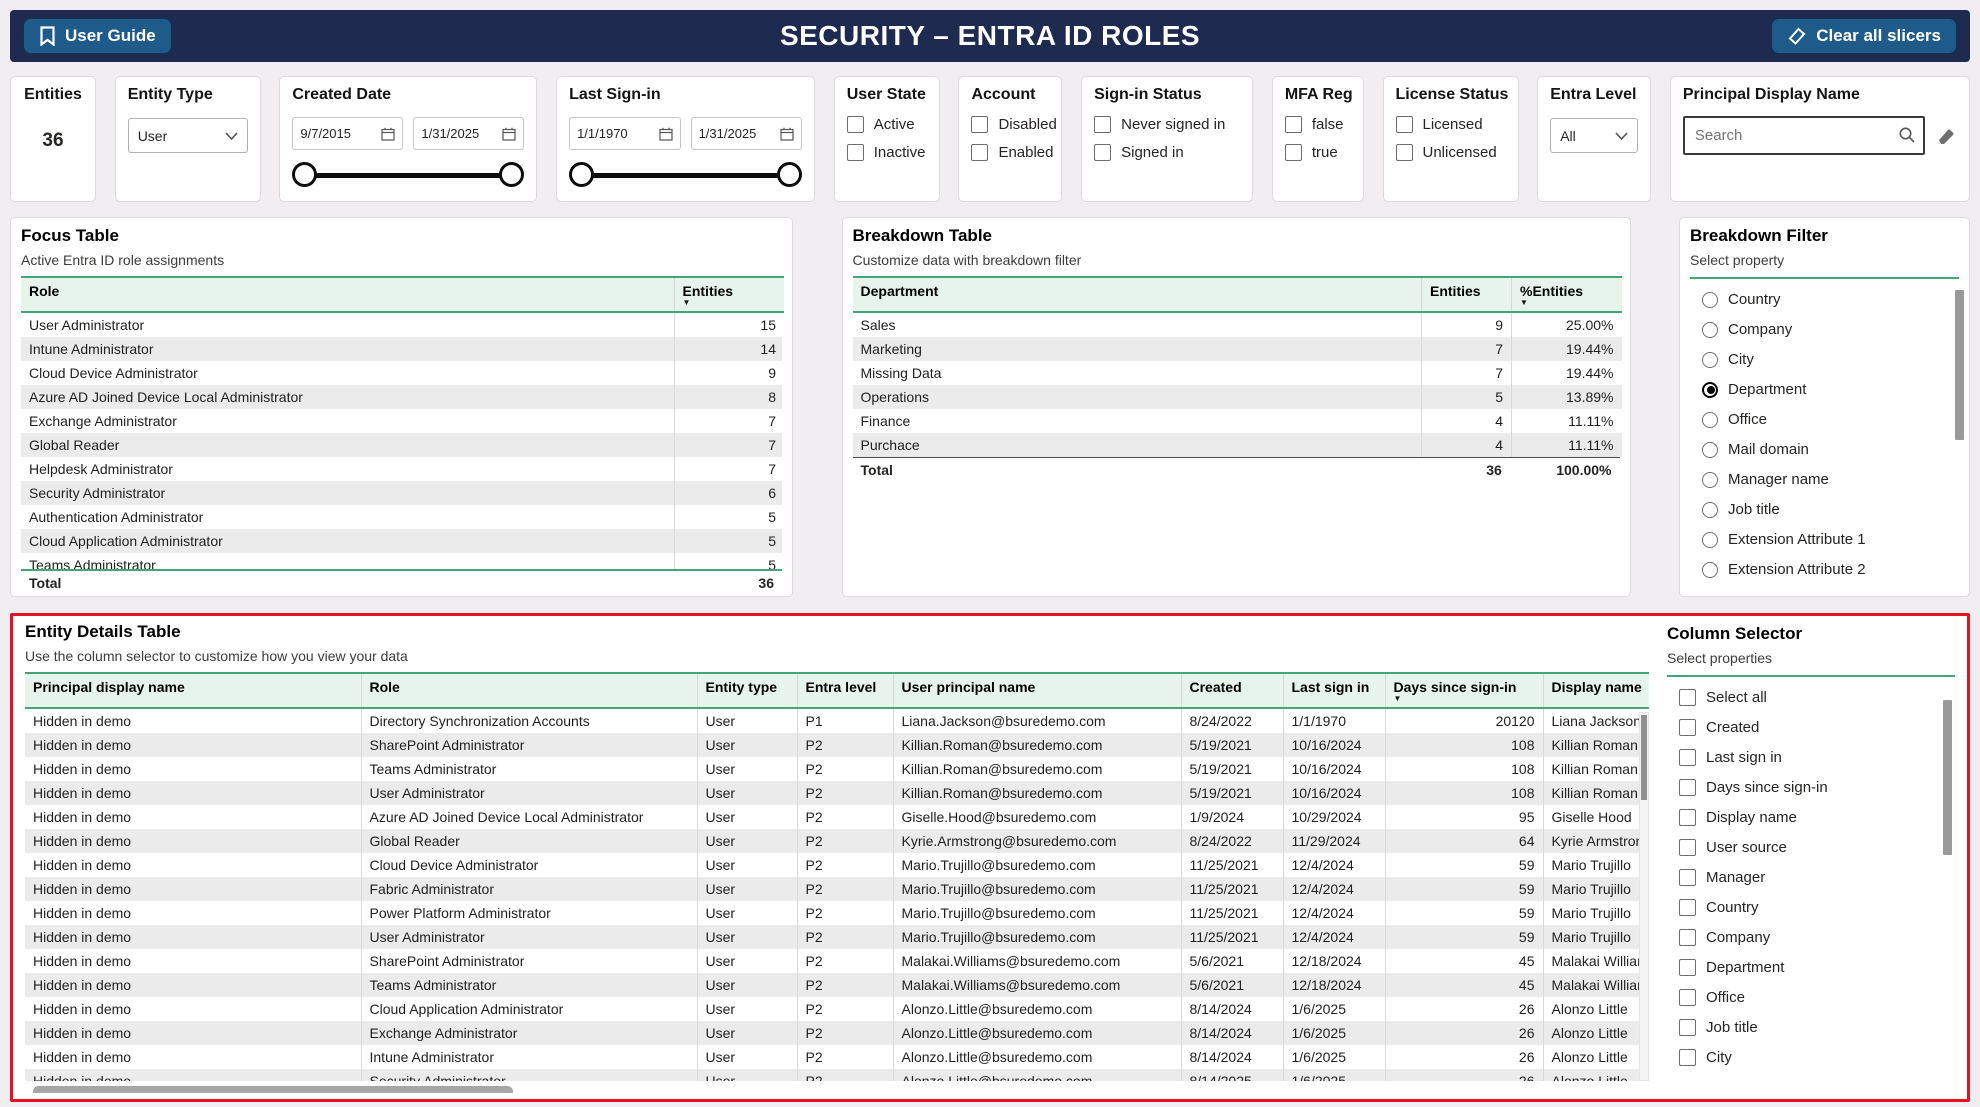 The width and height of the screenshot is (1980, 1107). What do you see at coordinates (1036, 690) in the screenshot?
I see `column-header-user-principal-name: User principal name` at bounding box center [1036, 690].